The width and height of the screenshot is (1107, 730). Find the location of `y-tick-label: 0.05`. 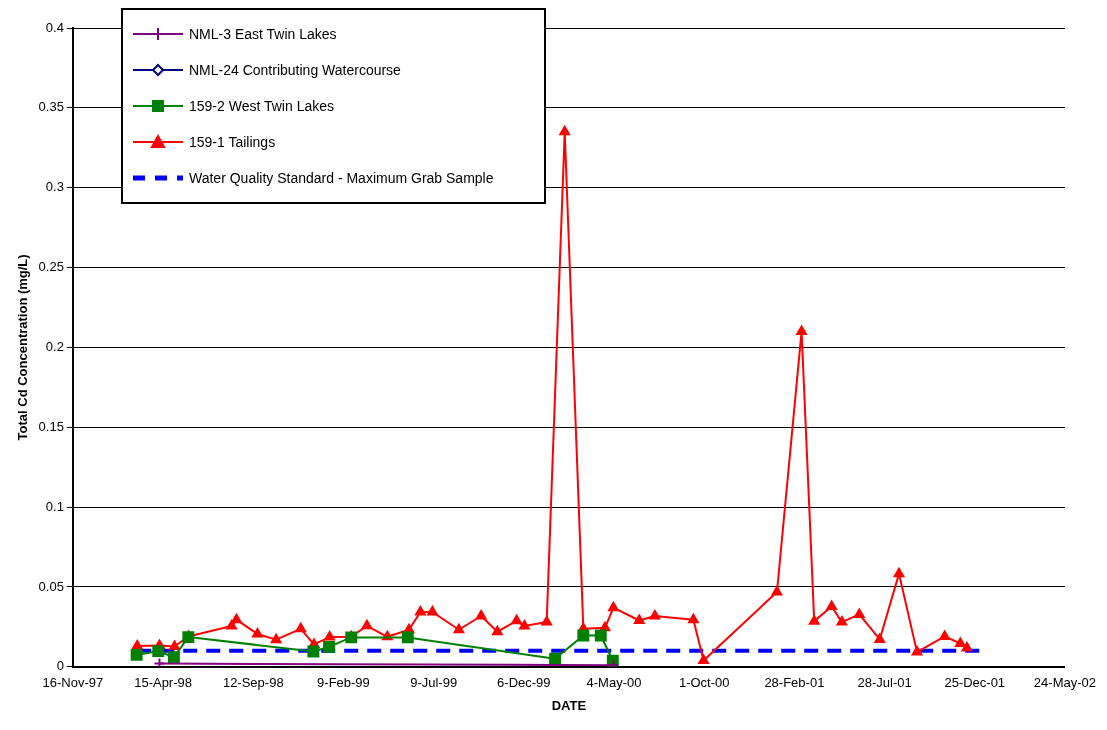

y-tick-label: 0.05 is located at coordinates (51, 586).